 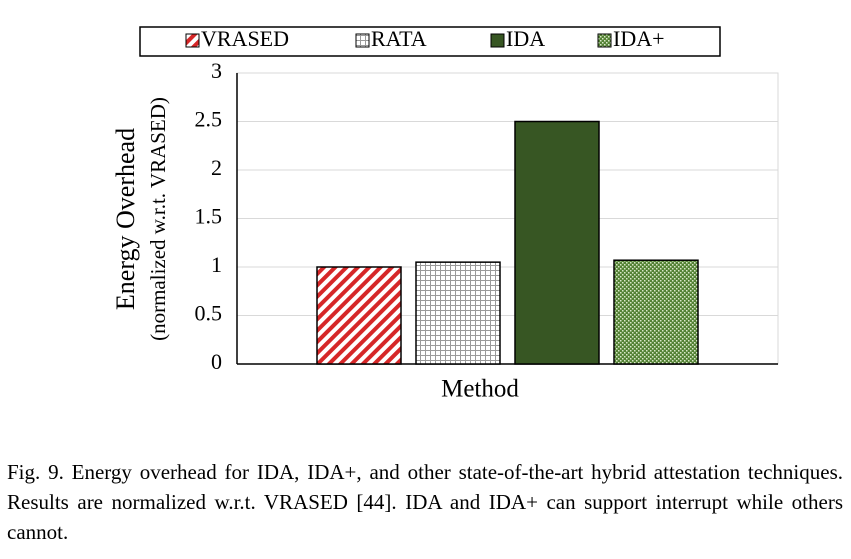 I want to click on y-tick-label: 3, so click(x=216, y=70).